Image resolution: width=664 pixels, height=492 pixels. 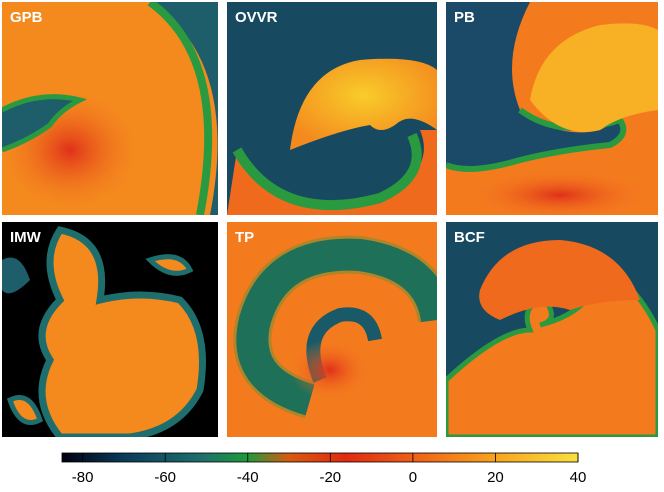 What do you see at coordinates (110, 329) in the screenshot?
I see `panel-imw` at bounding box center [110, 329].